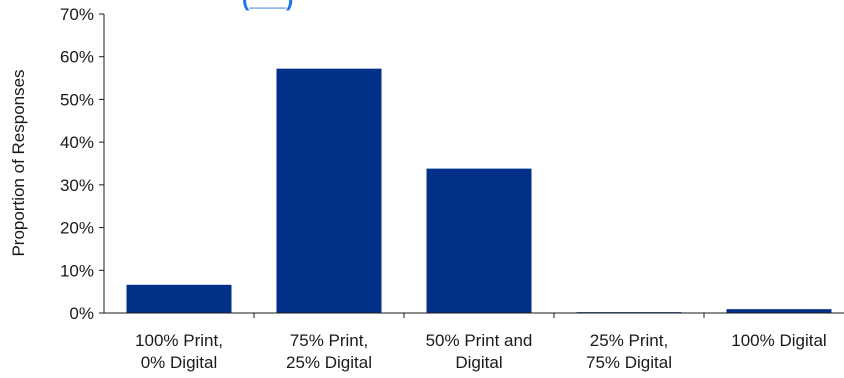 The image size is (844, 378). I want to click on x-tick-label: 50% Print and Digital, so click(479, 351).